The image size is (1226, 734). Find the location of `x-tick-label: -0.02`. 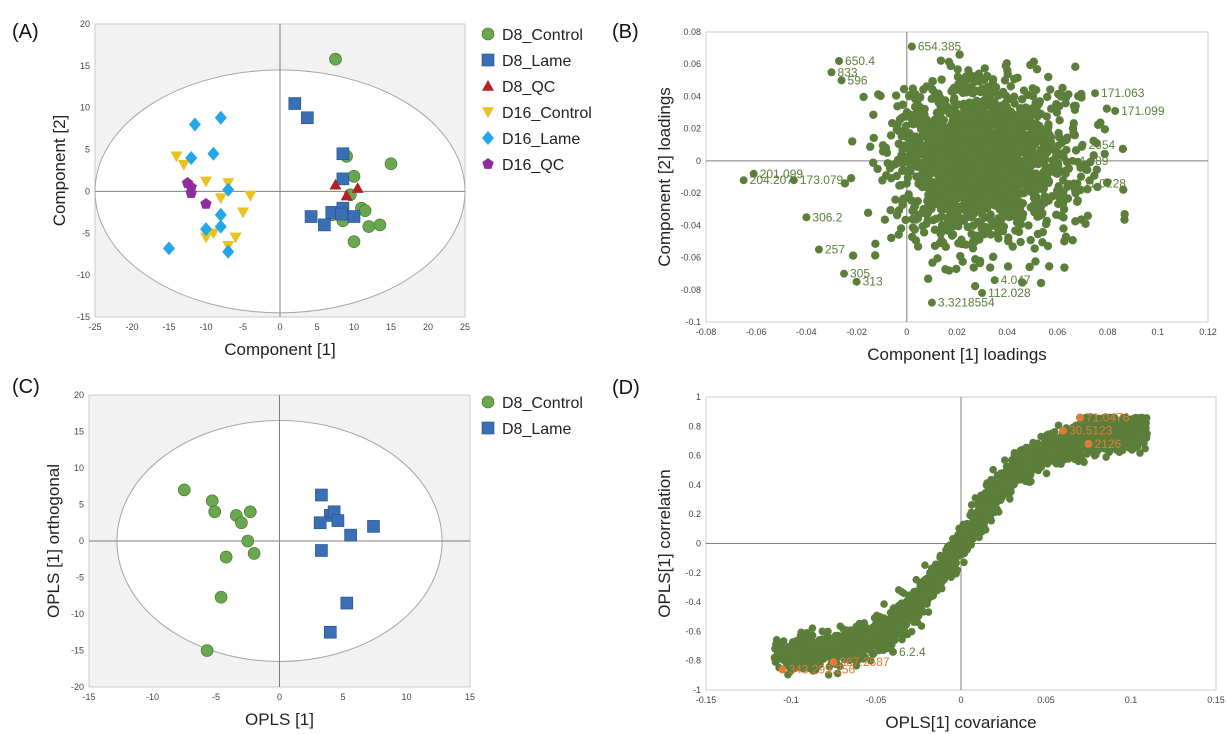

x-tick-label: -0.02 is located at coordinates (856, 332).